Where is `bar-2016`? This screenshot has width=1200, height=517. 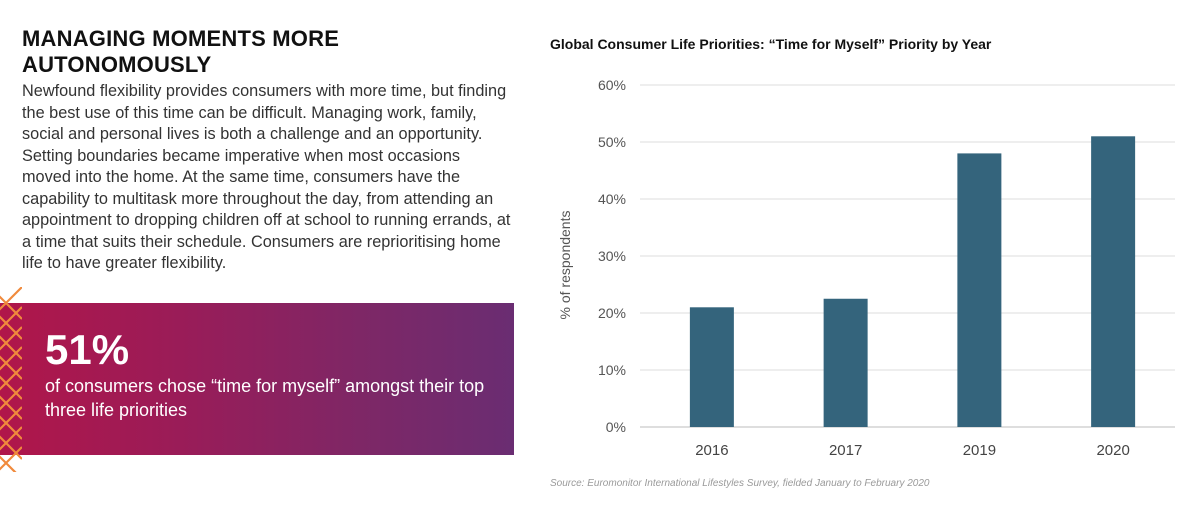
bar-2016 is located at coordinates (711, 367).